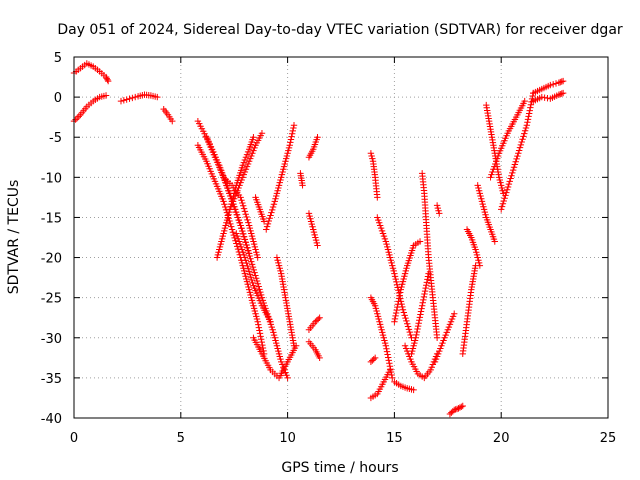  Describe the element at coordinates (51, 178) in the screenshot. I see `y-tick-label: -10` at that location.